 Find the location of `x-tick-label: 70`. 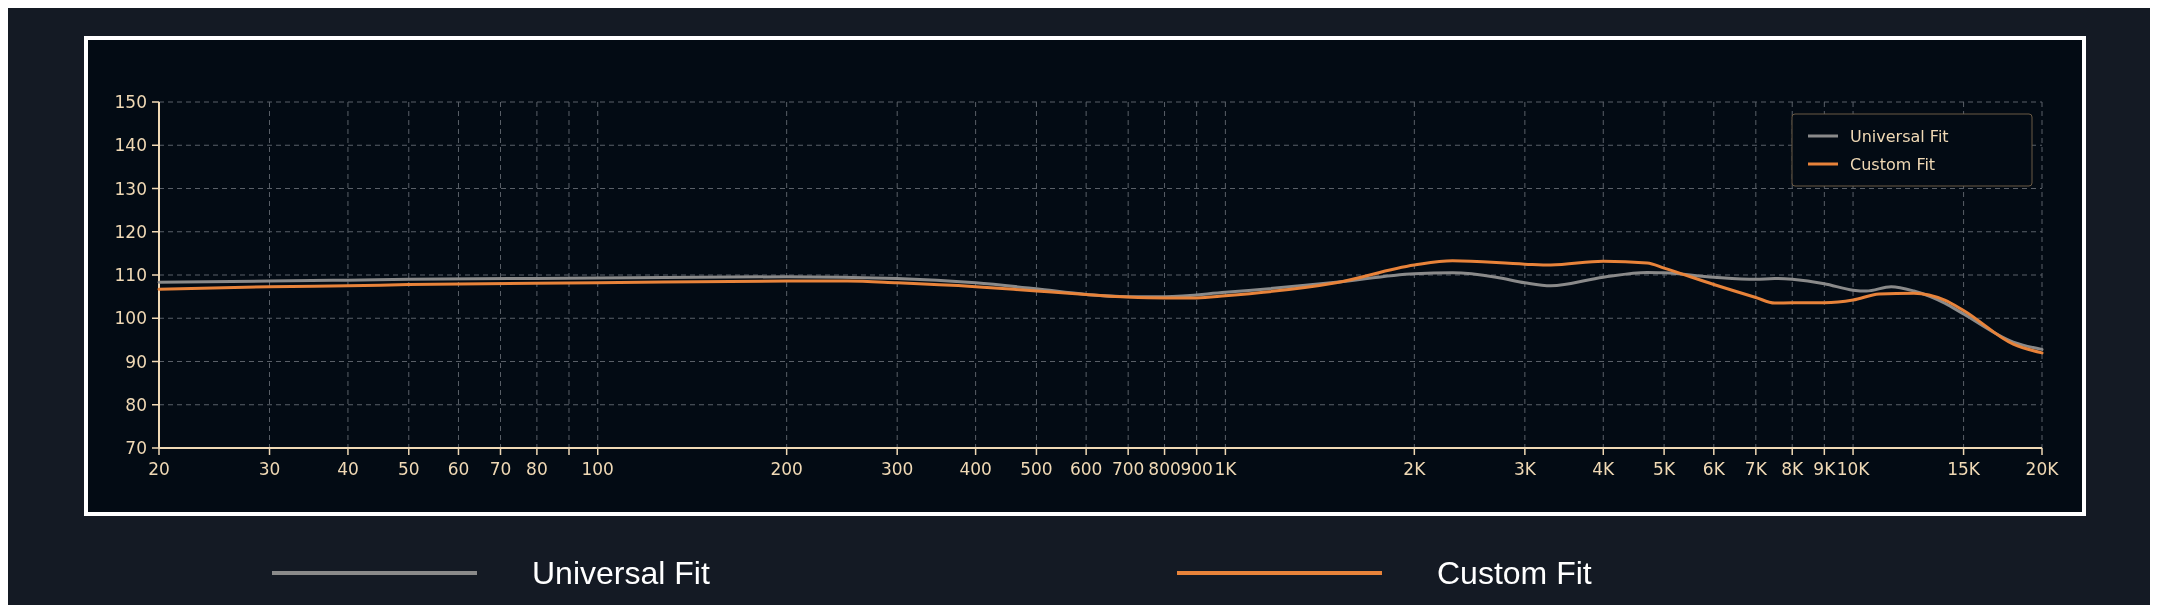

x-tick-label: 70 is located at coordinates (500, 469).